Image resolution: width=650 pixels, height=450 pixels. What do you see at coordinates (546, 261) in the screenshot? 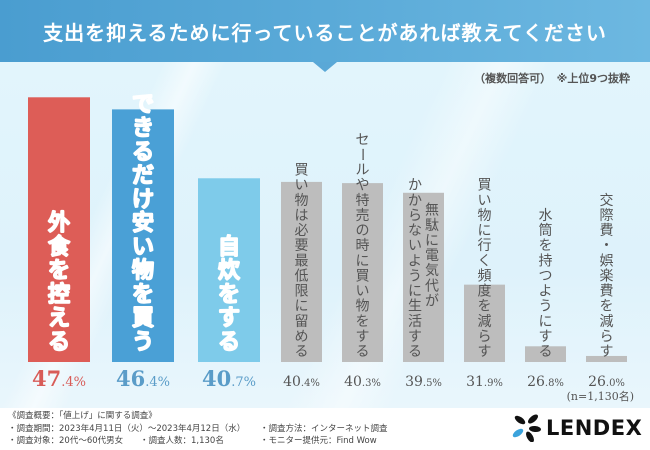
I see `category-label-char: 持` at bounding box center [546, 261].